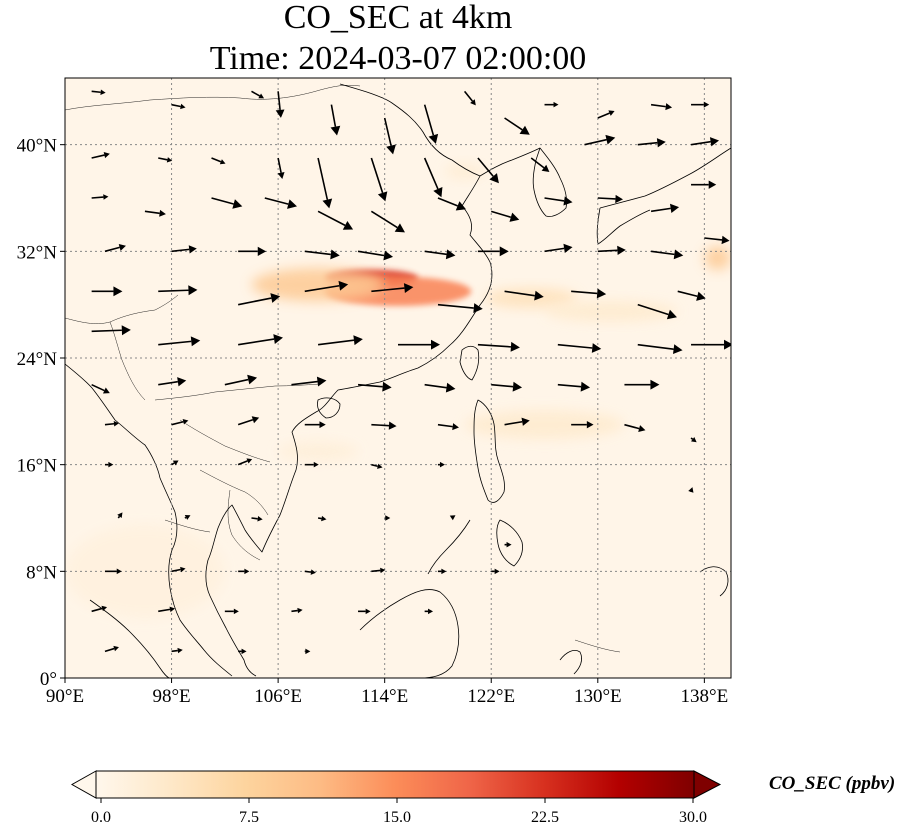  What do you see at coordinates (397, 817) in the screenshot?
I see `colorbar-tick-label: 15.0` at bounding box center [397, 817].